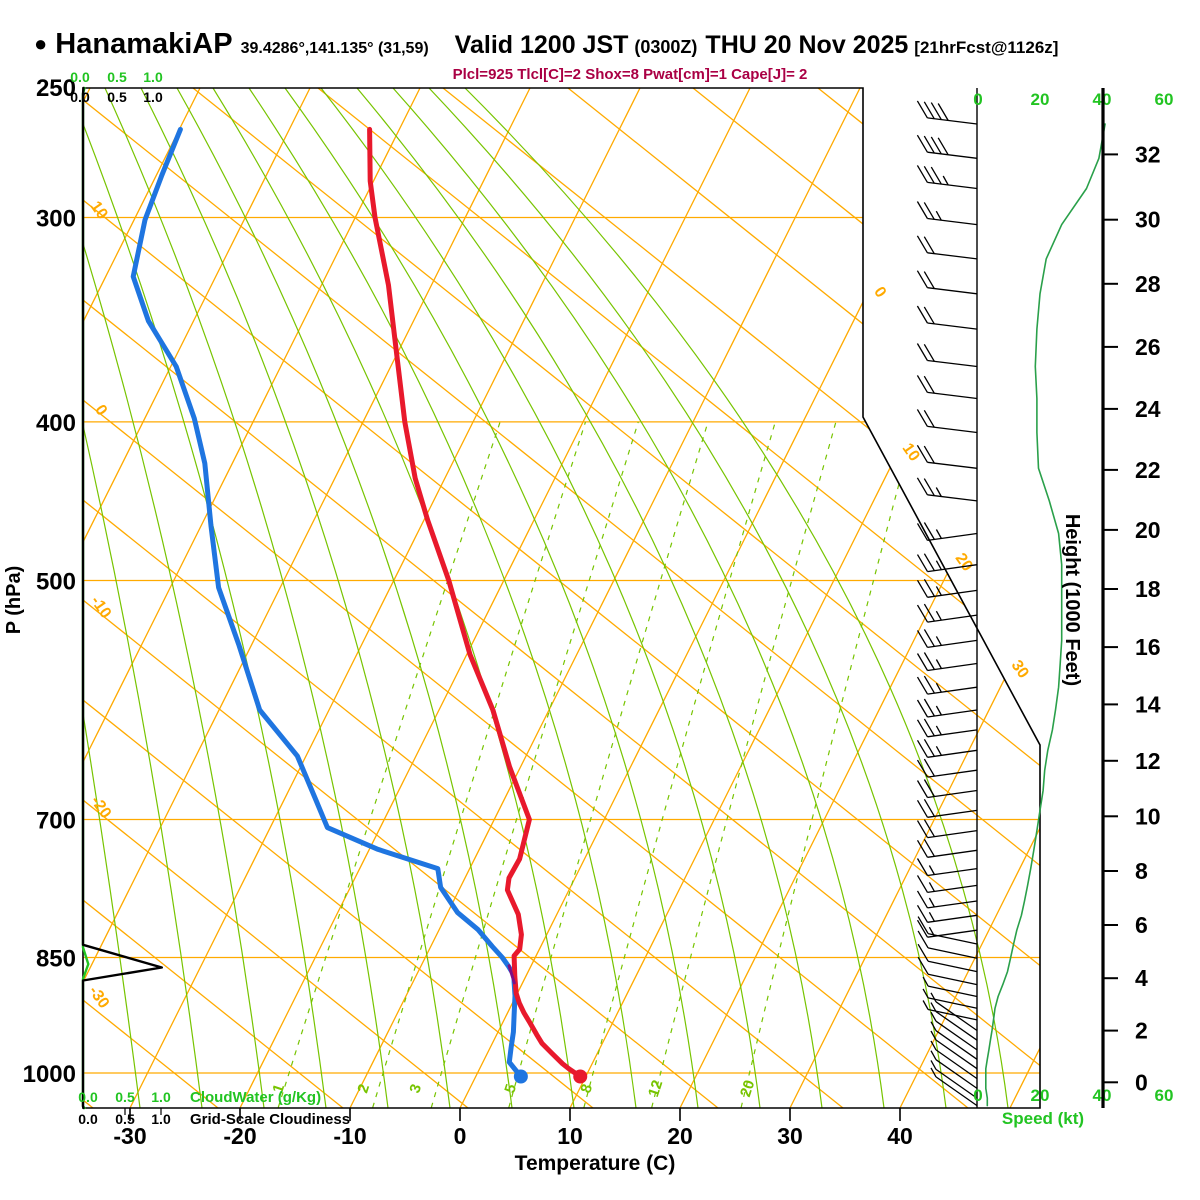 Image resolution: width=1200 pixels, height=1200 pixels. I want to click on dewpoint-surface-dot, so click(520, 1076).